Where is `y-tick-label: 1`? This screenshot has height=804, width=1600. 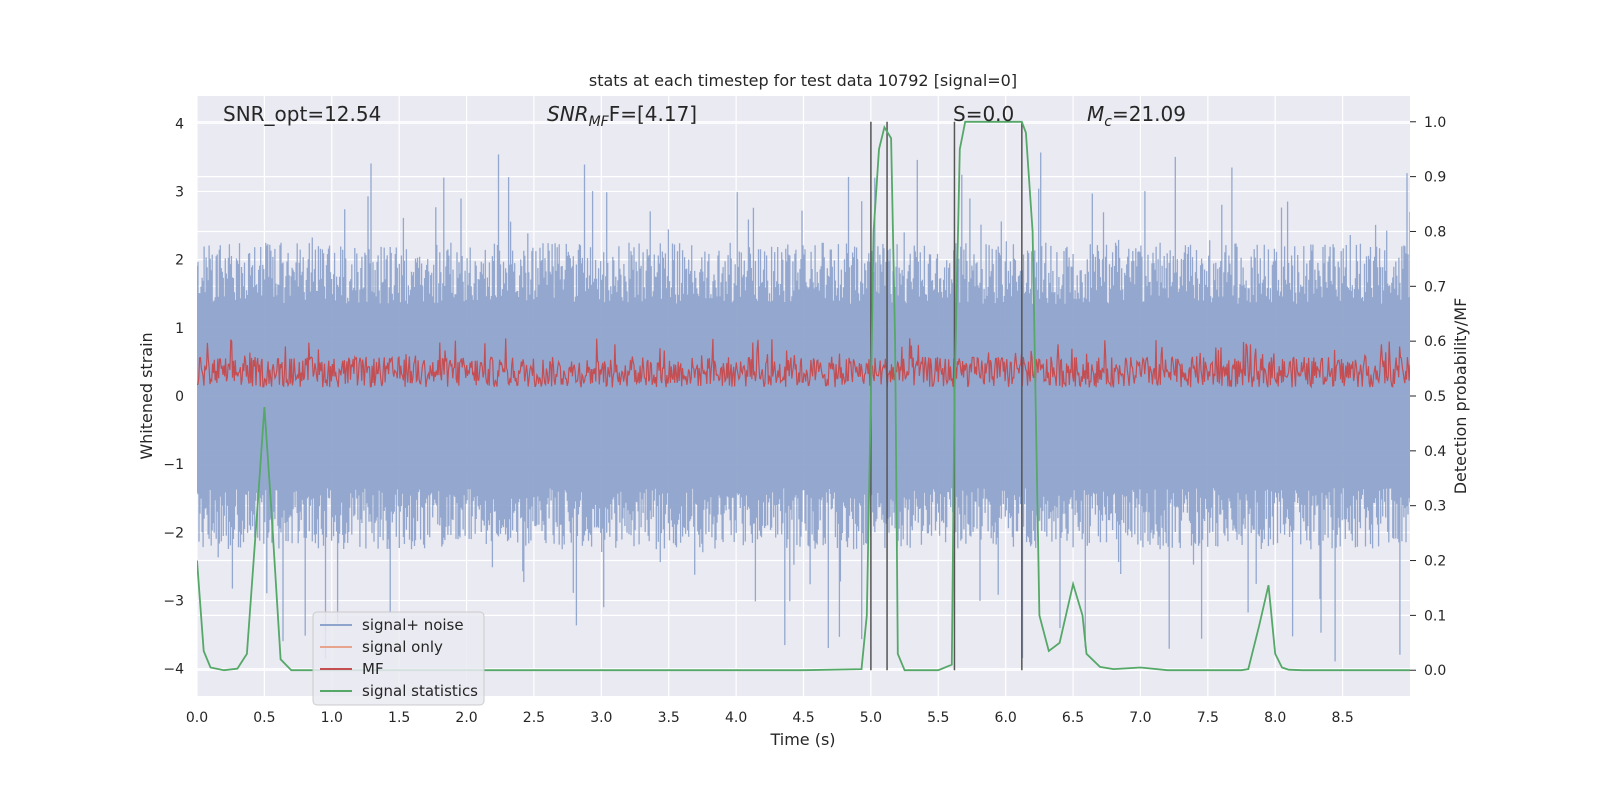
y-tick-label: 1 is located at coordinates (179, 329).